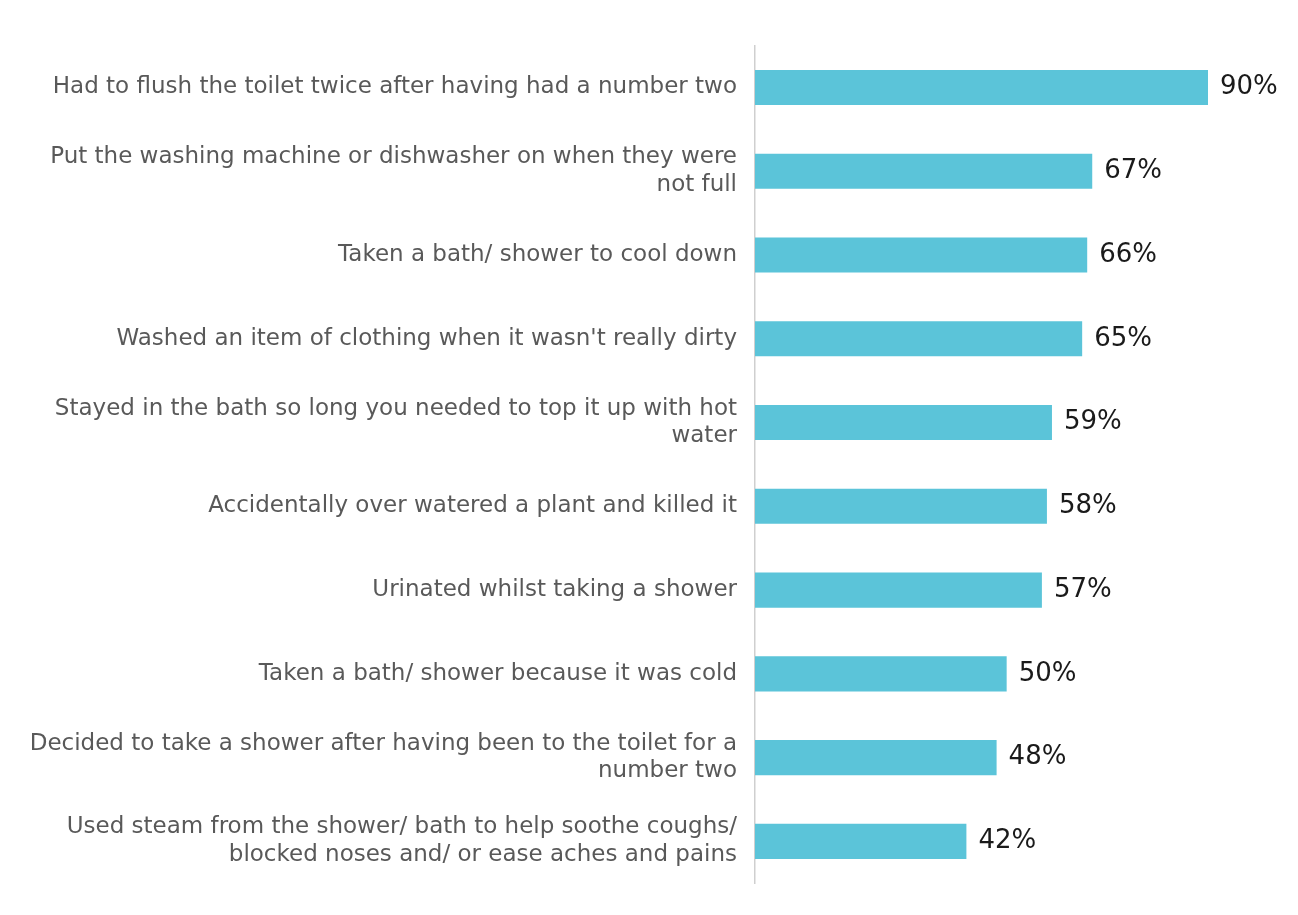  What do you see at coordinates (555, 588) in the screenshot?
I see `y-tick-label: Urinated whilst taking a shower` at bounding box center [555, 588].